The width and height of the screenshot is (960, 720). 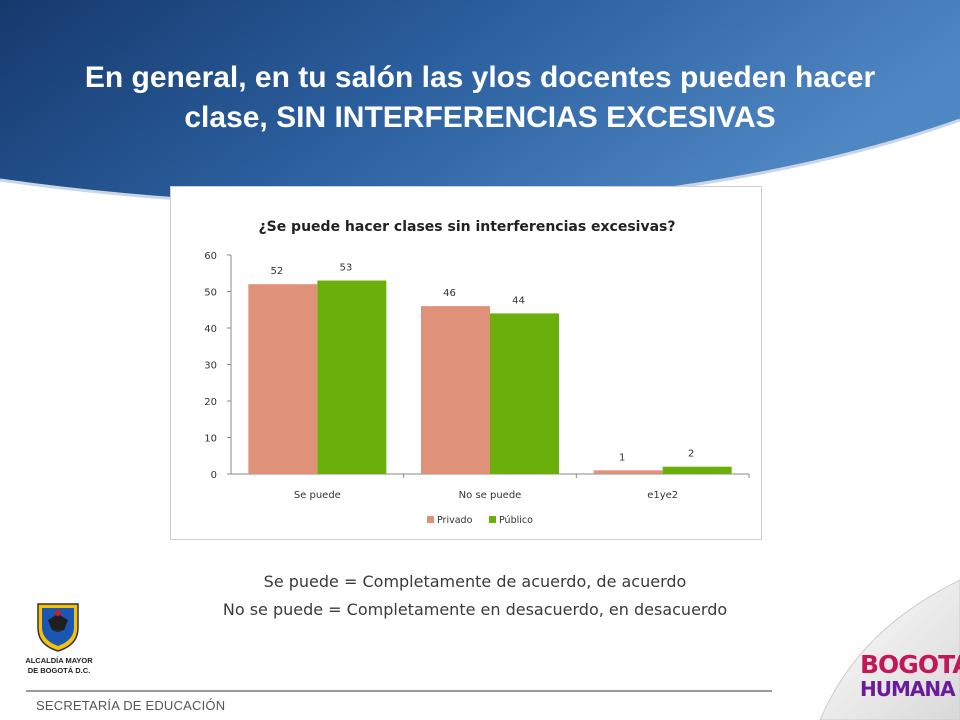 I want to click on seal-caption-line-1: ALCALDÍA MAYOR, so click(x=59, y=660).